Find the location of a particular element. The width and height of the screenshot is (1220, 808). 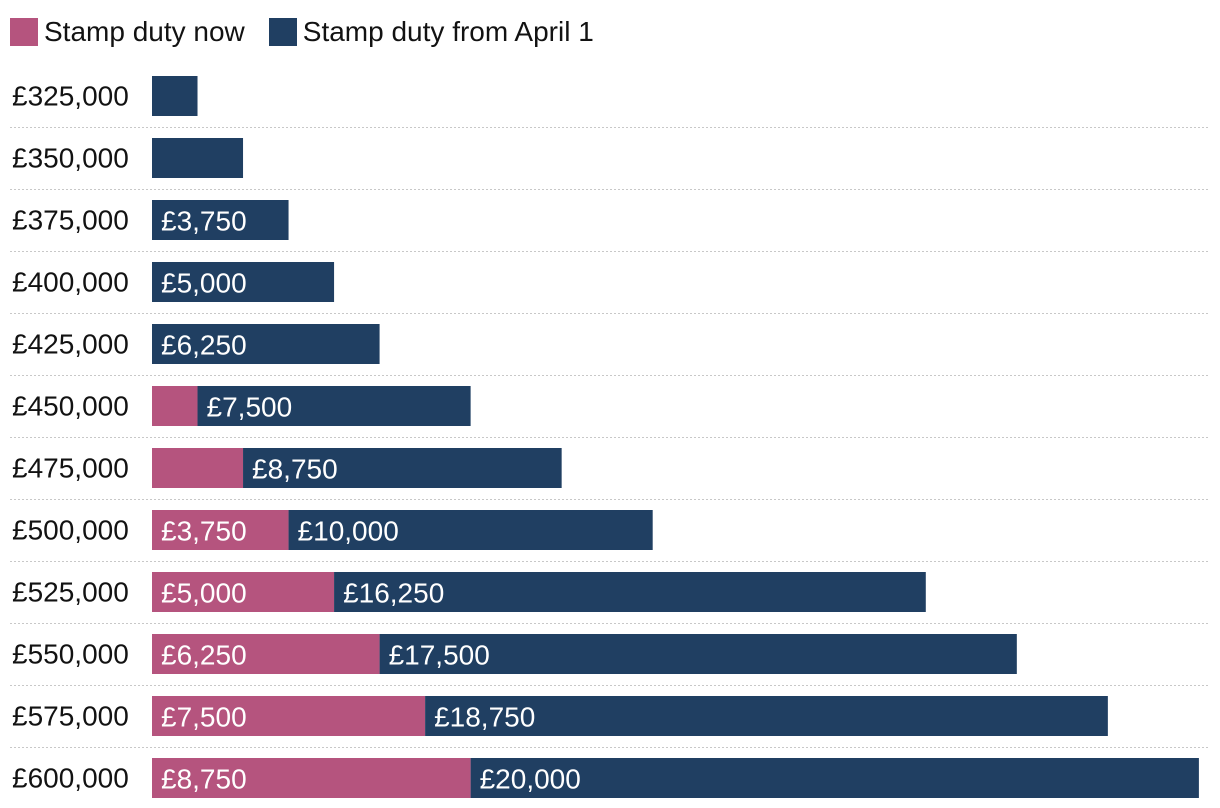

legend-item-stamp-duty-april: Stamp duty from April 1 is located at coordinates (431, 32).